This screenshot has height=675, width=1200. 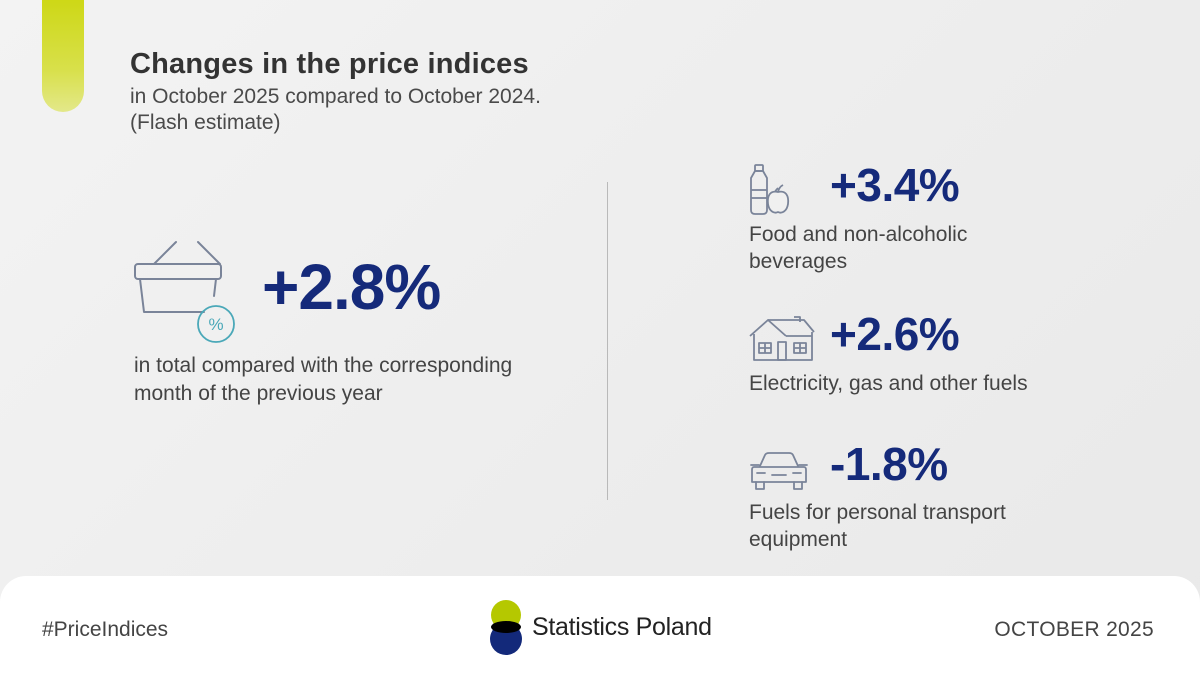 What do you see at coordinates (506, 627) in the screenshot?
I see `statistics-poland-logo` at bounding box center [506, 627].